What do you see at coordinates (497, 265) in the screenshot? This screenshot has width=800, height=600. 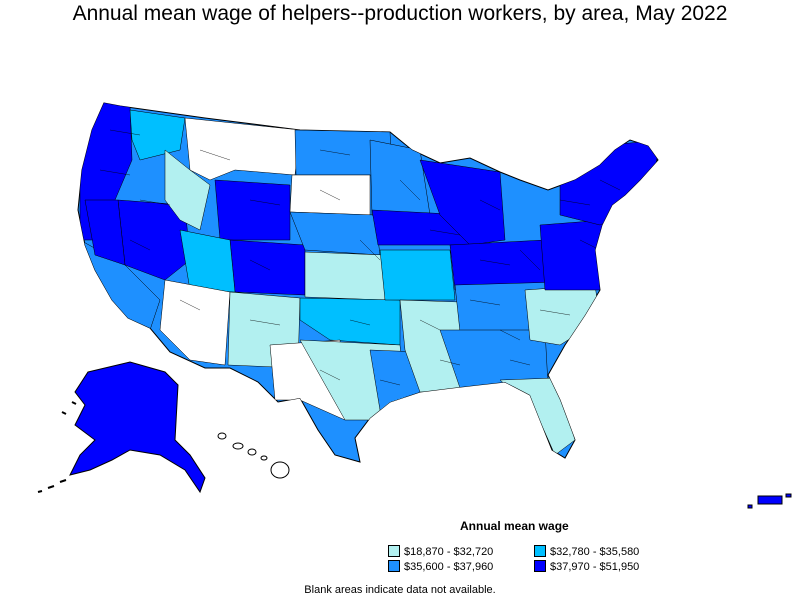 I see `region-ohio-valley` at bounding box center [497, 265].